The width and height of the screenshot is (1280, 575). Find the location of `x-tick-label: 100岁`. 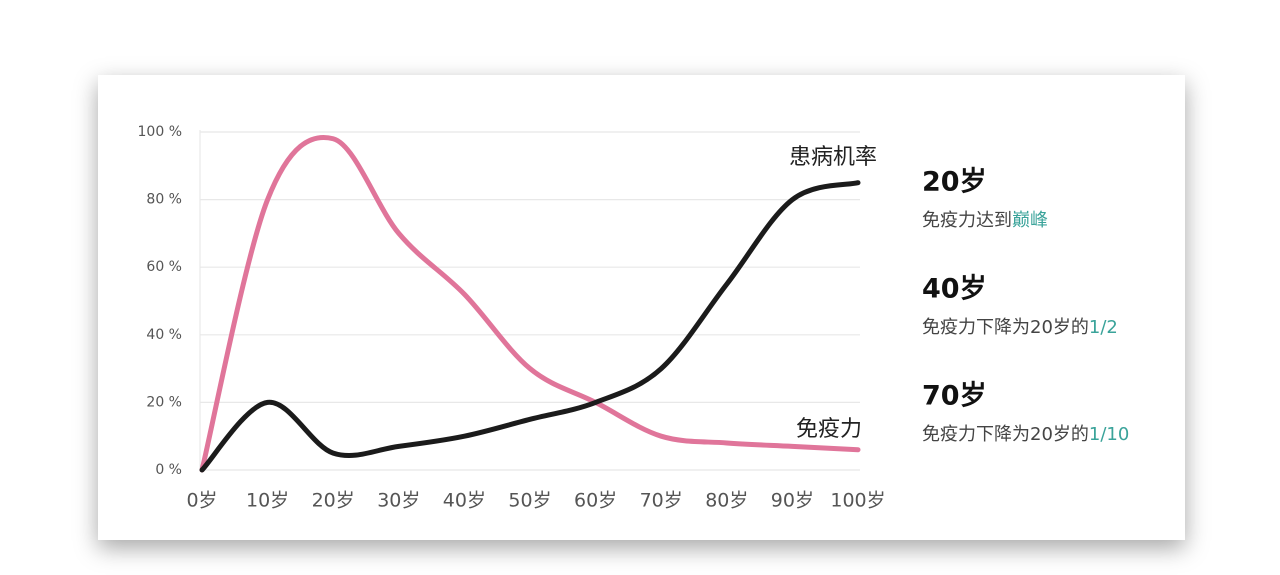

x-tick-label: 100岁 is located at coordinates (857, 501).